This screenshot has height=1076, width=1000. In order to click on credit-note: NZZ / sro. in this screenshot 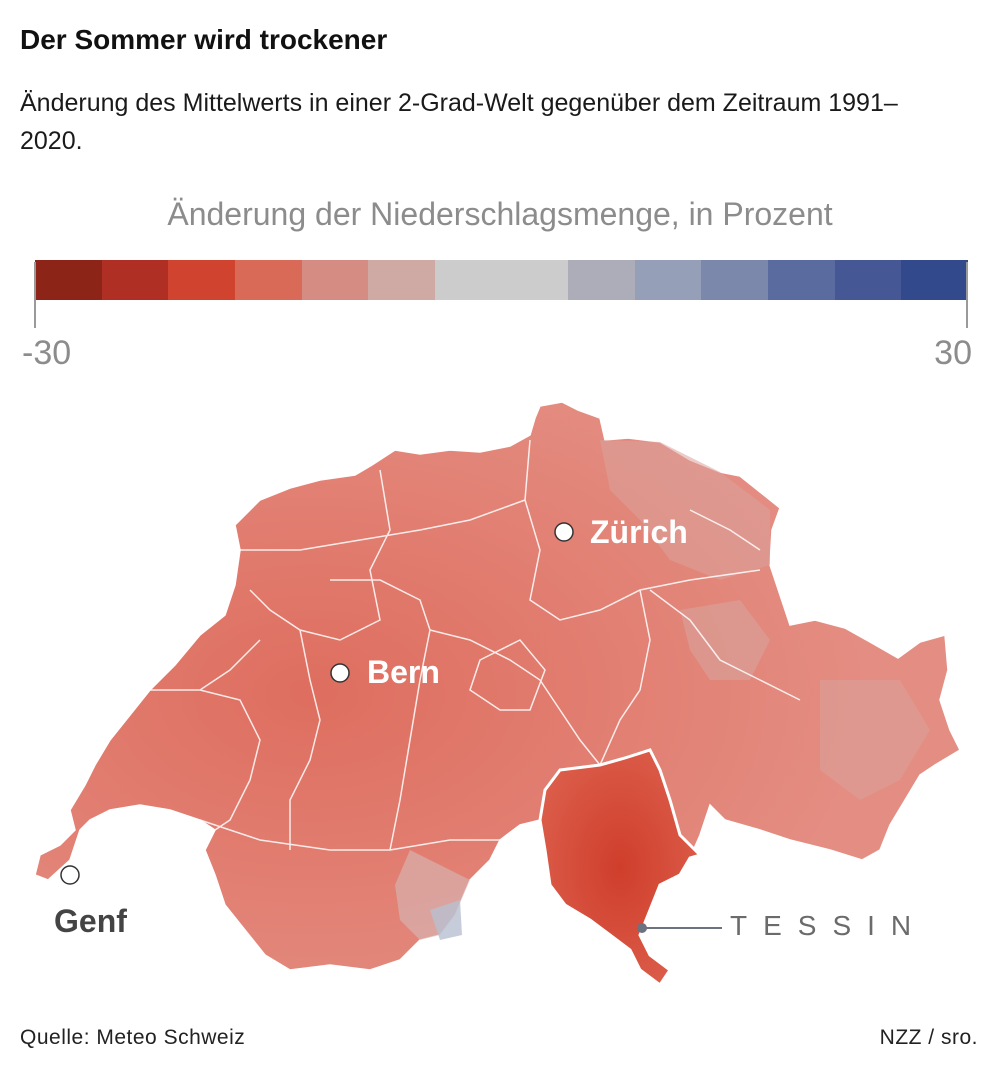, I will do `click(928, 1037)`.